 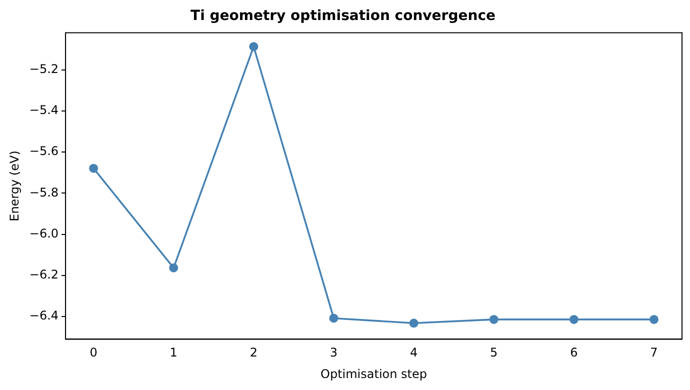 What do you see at coordinates (44, 315) in the screenshot?
I see `y-tick-label: −6.4` at bounding box center [44, 315].